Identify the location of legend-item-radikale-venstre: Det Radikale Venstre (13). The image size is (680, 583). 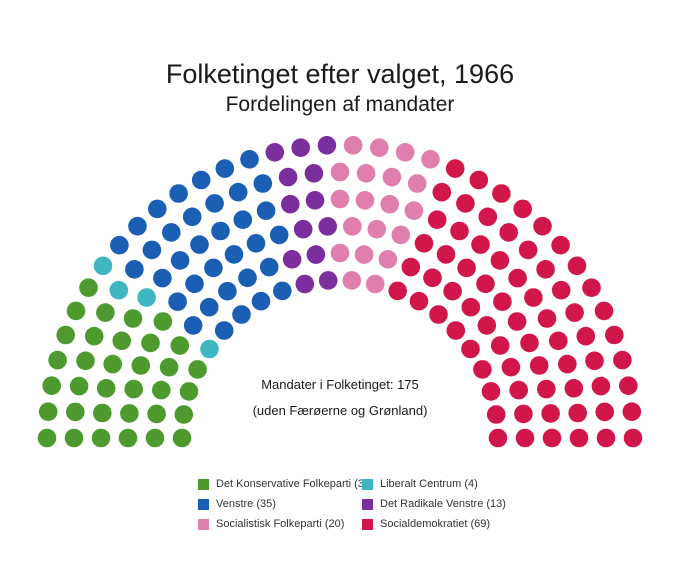
(434, 504).